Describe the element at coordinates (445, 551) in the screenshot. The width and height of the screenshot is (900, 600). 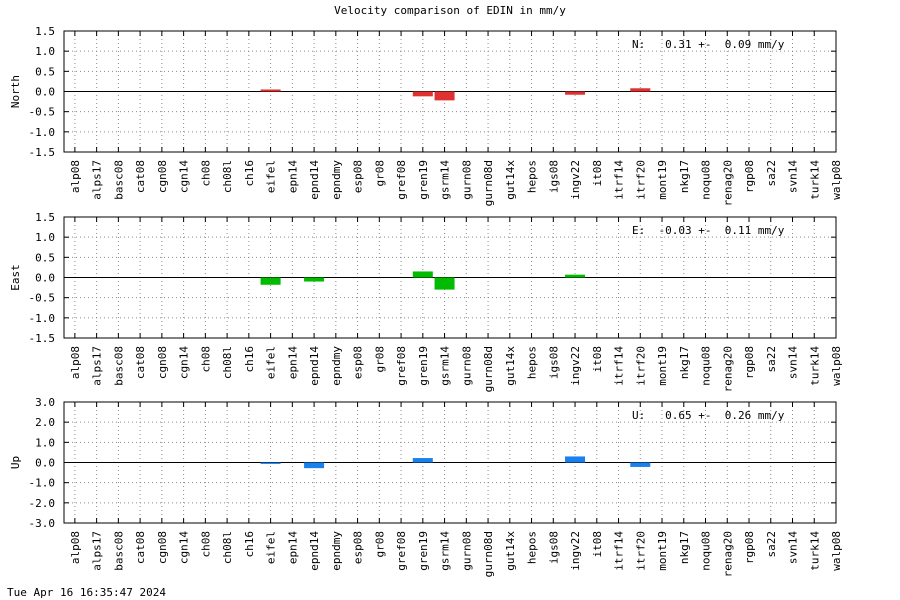
I see `up-xtick-label: gsrm14` at that location.